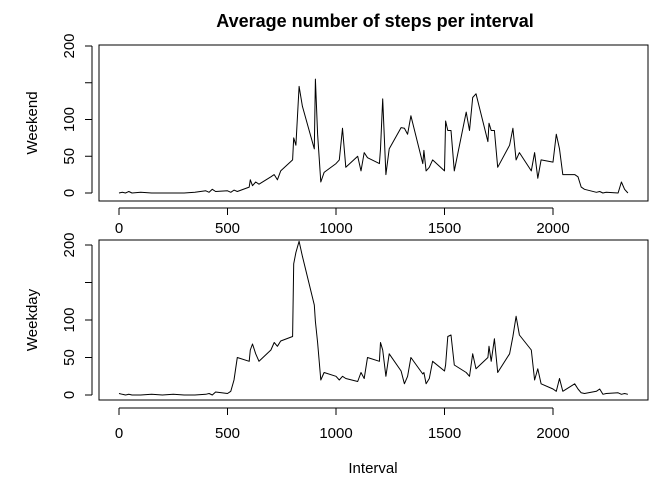 This screenshot has height=480, width=672. I want to click on panel-weekend-x-tick-label: 1000, so click(335, 228).